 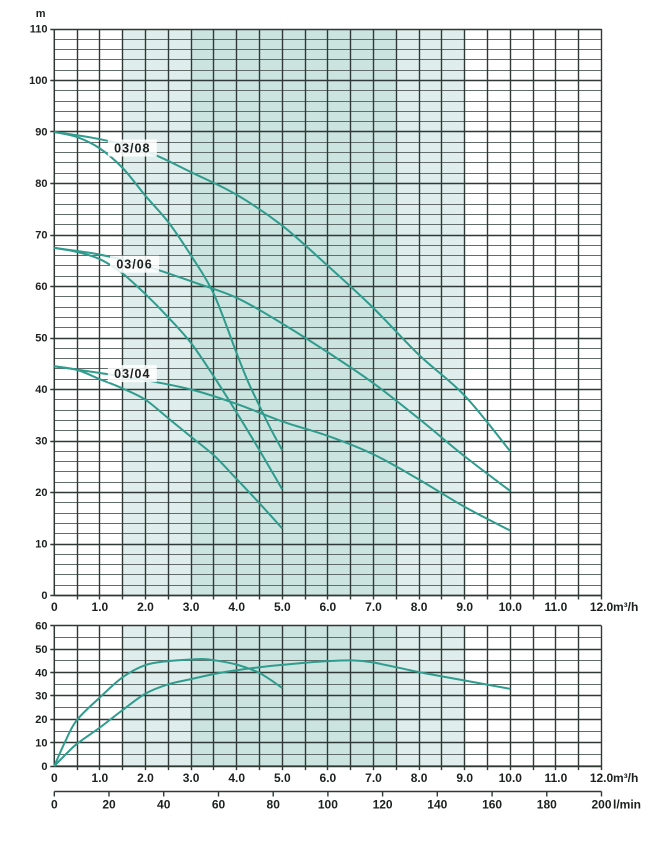 I want to click on svg-text: 160, so click(x=492, y=805).